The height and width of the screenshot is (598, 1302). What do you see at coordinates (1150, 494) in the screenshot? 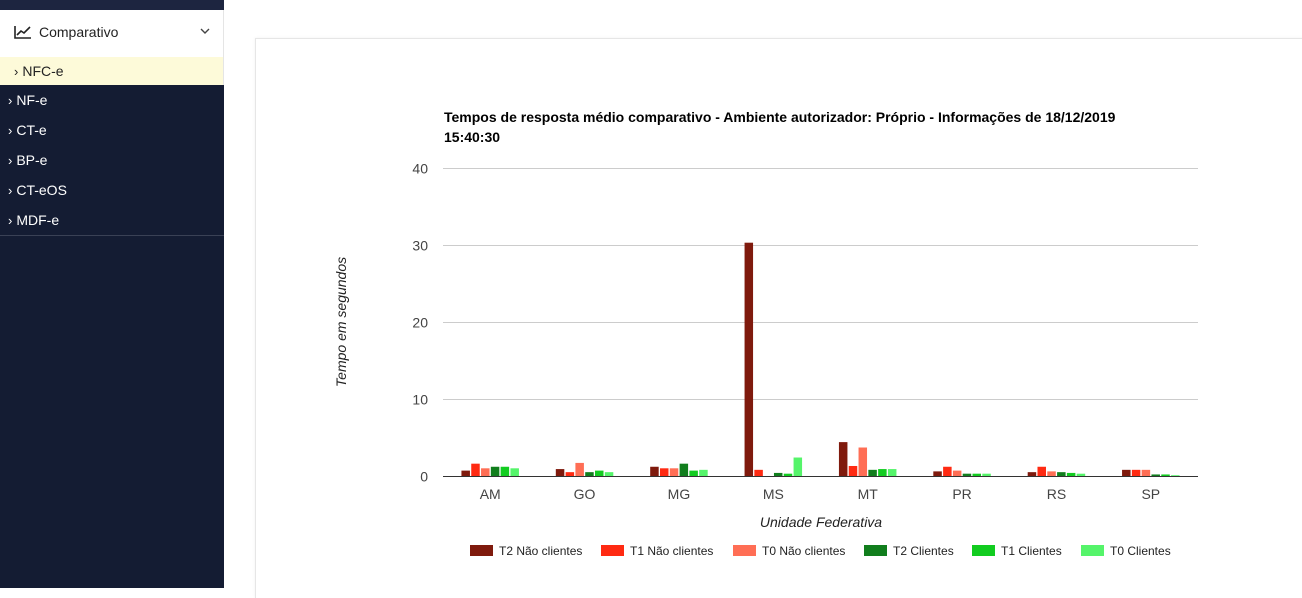
I see `x-tick-label: SP` at bounding box center [1150, 494].